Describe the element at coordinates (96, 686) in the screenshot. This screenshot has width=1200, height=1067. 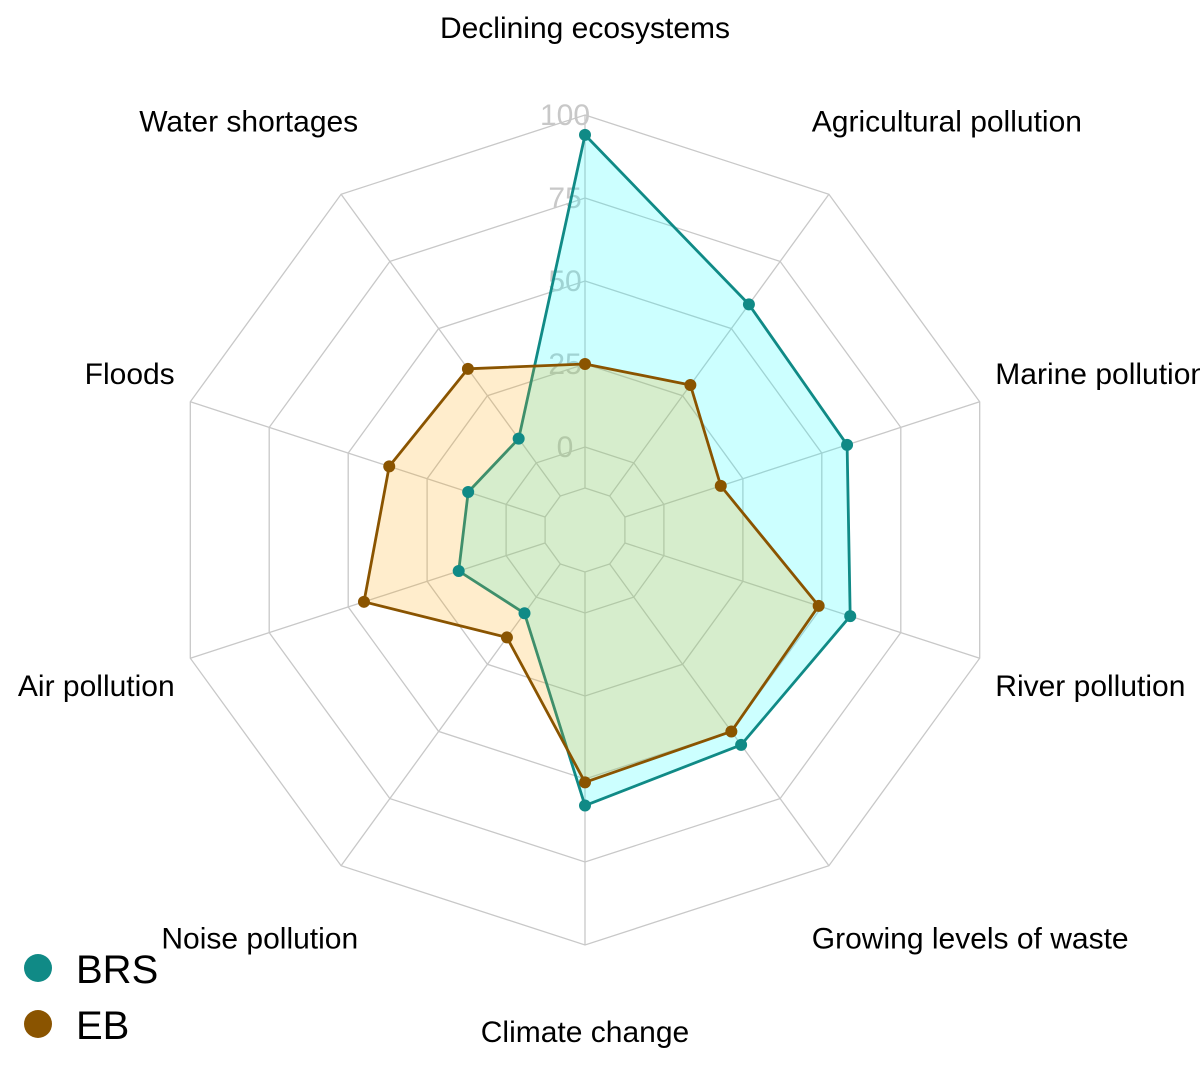
I see `category-label-air-pollution: Air pollution` at that location.